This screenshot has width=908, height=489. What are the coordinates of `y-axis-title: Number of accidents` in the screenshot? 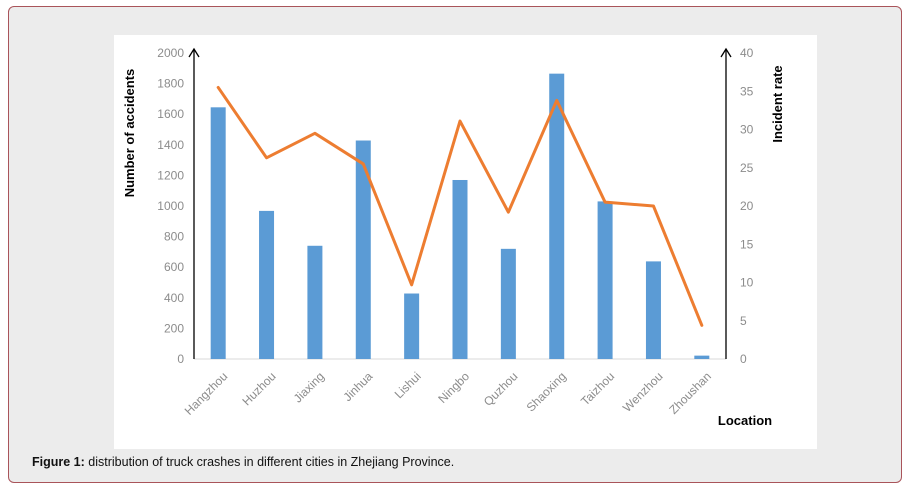 It's located at (129, 133).